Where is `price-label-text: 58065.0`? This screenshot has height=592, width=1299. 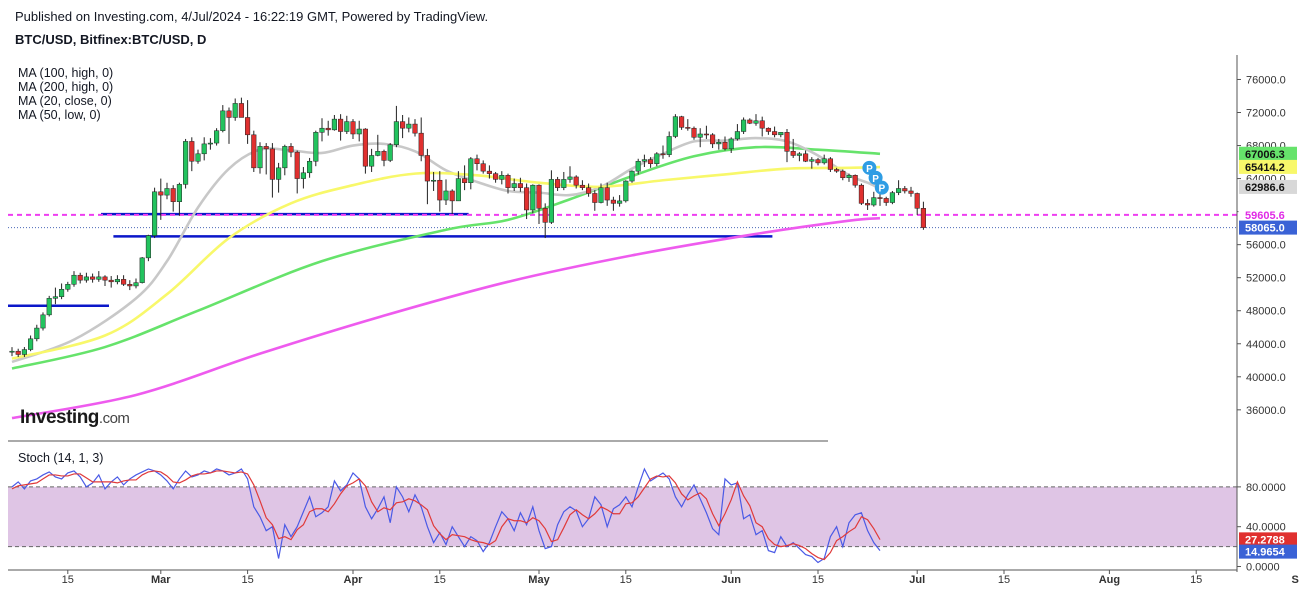
price-label-text: 58065.0 is located at coordinates (1265, 229).